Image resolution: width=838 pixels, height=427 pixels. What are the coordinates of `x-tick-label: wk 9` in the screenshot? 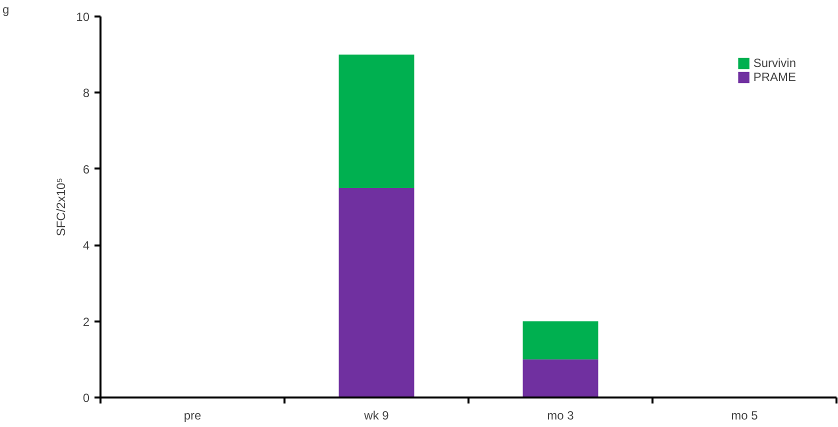 It's located at (376, 415).